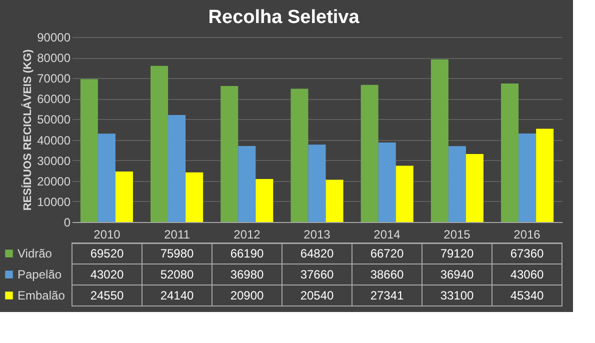  I want to click on x-tick-label: 2016, so click(527, 235).